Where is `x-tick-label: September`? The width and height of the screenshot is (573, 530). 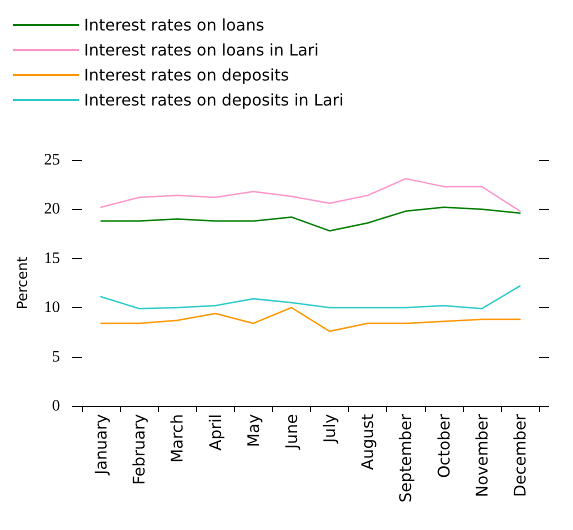 x-tick-label: September is located at coordinates (406, 458).